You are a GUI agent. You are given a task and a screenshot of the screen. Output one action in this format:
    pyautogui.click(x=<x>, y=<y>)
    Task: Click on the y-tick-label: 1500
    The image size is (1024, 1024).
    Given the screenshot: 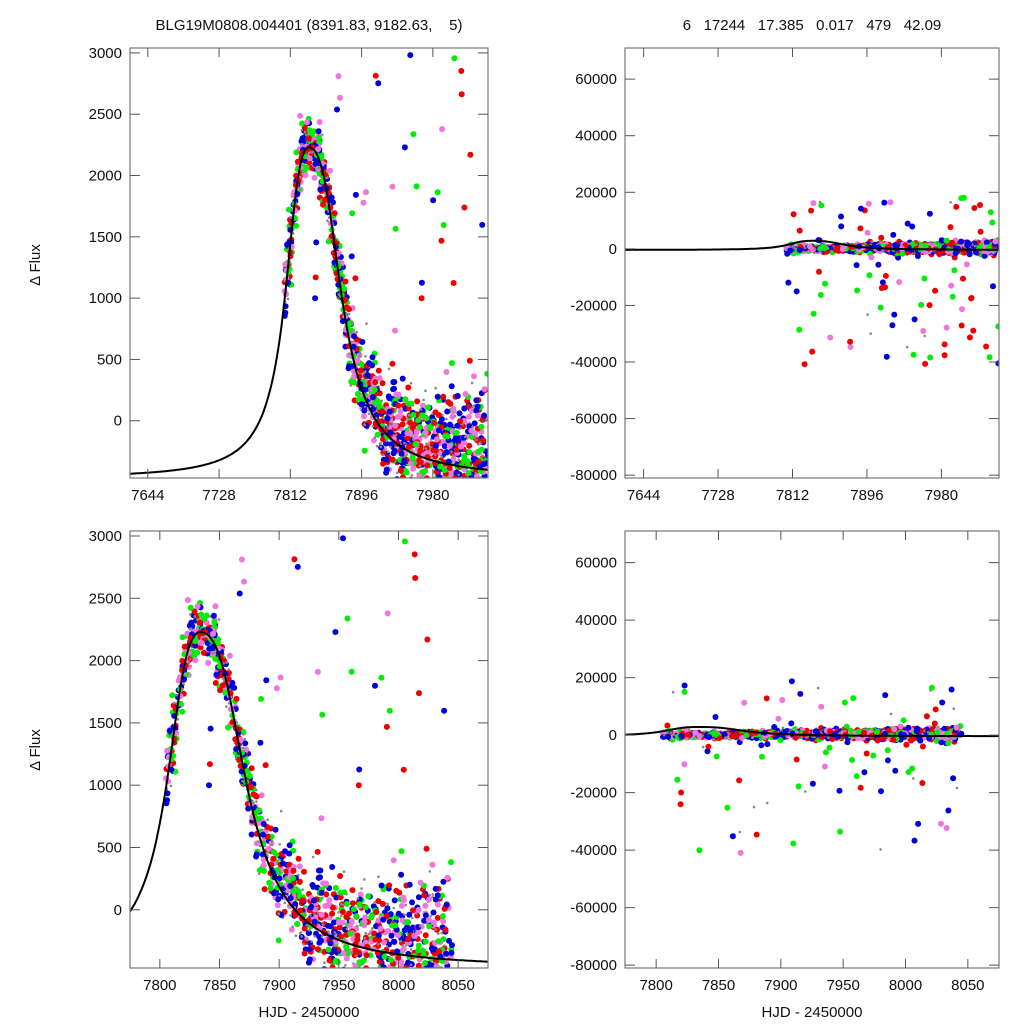 What is the action you would take?
    pyautogui.click(x=105, y=723)
    